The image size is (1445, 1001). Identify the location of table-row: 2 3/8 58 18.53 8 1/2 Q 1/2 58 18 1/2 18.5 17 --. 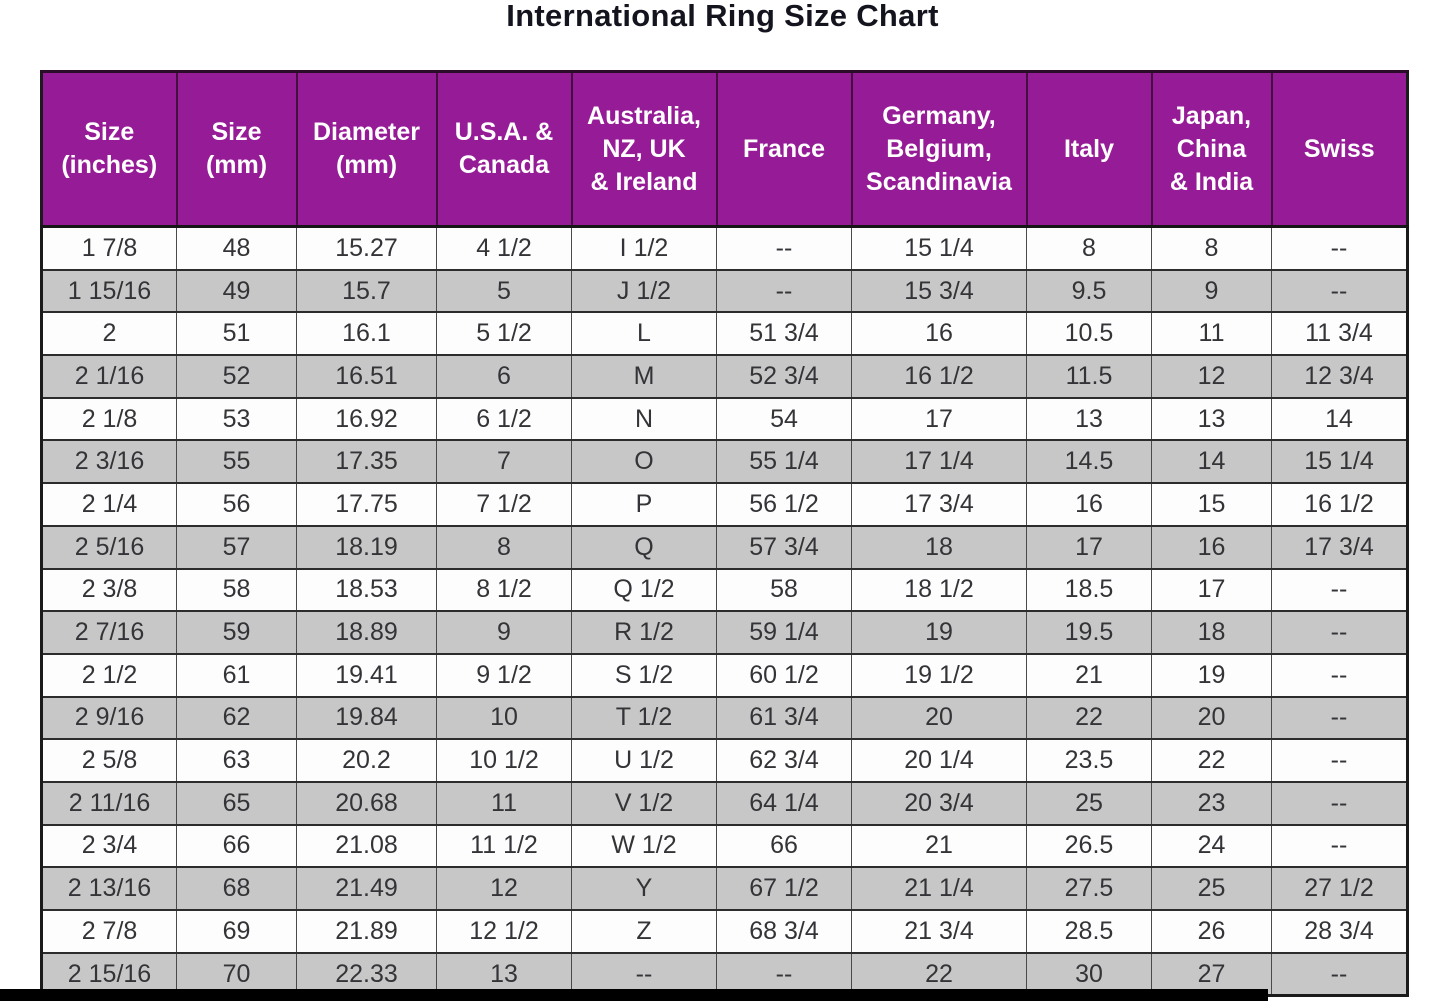
(724, 590).